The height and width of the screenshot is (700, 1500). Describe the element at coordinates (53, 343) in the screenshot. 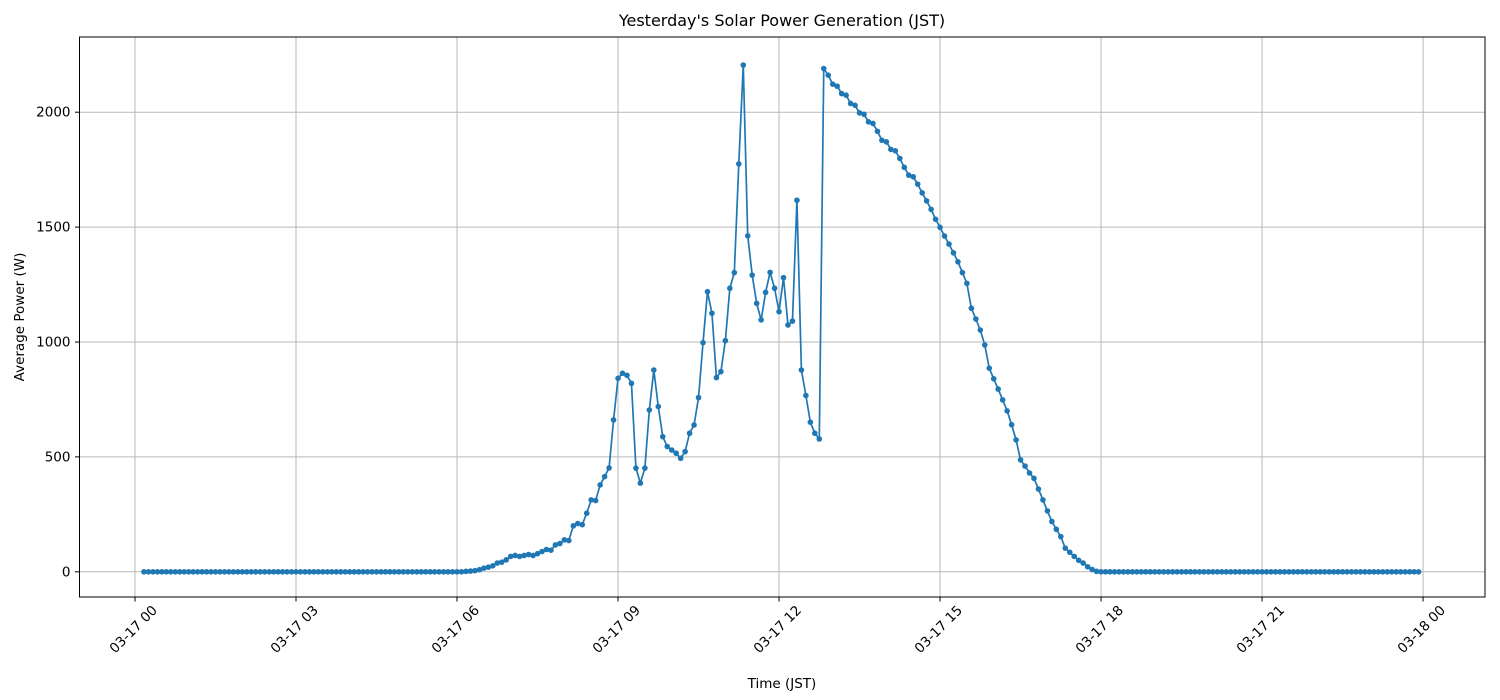

I see `y-tick-label: 1000` at that location.